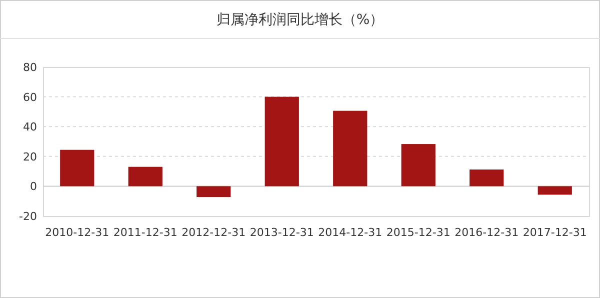 The width and height of the screenshot is (600, 298). I want to click on x-tick-label: 2017-12-31, so click(554, 232).